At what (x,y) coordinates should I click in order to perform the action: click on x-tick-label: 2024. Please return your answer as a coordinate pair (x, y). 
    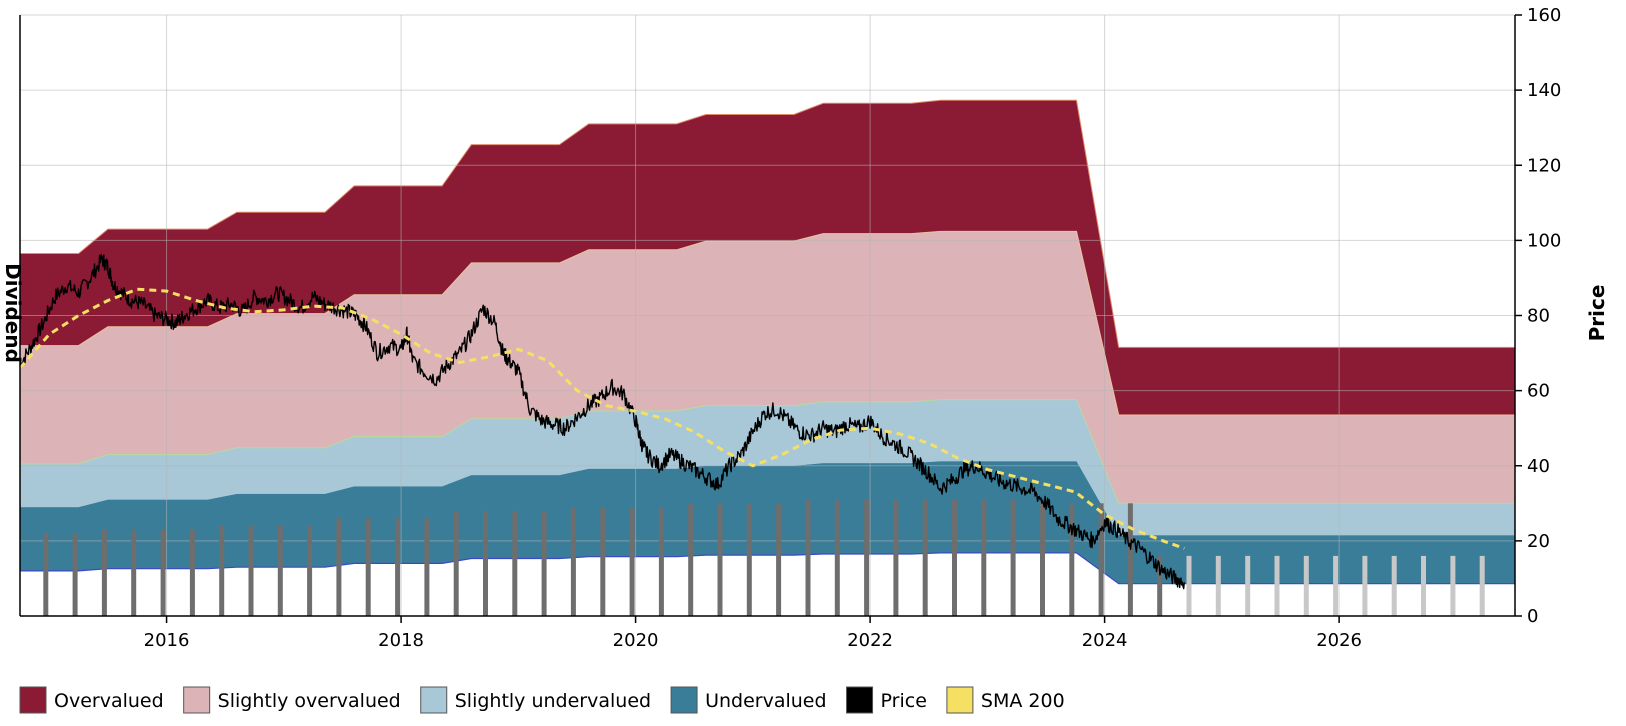
    Looking at the image, I should click on (1105, 640).